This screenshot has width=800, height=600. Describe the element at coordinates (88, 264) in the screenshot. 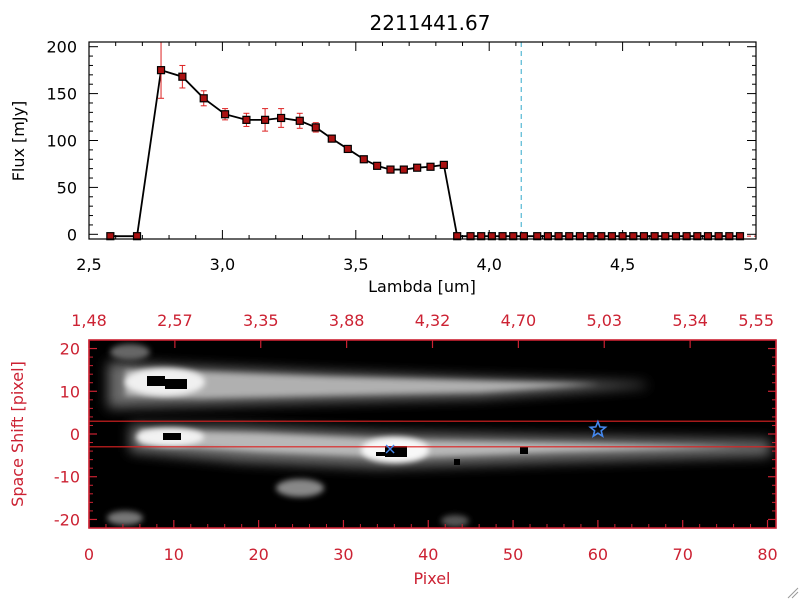

I see `top-x-tick-label: 2,5` at that location.